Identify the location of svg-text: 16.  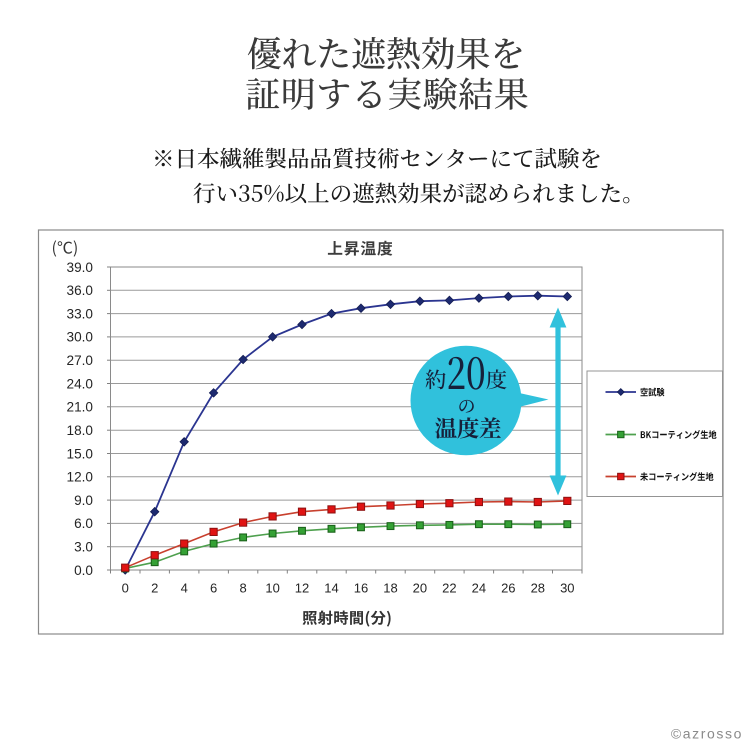
(361, 588).